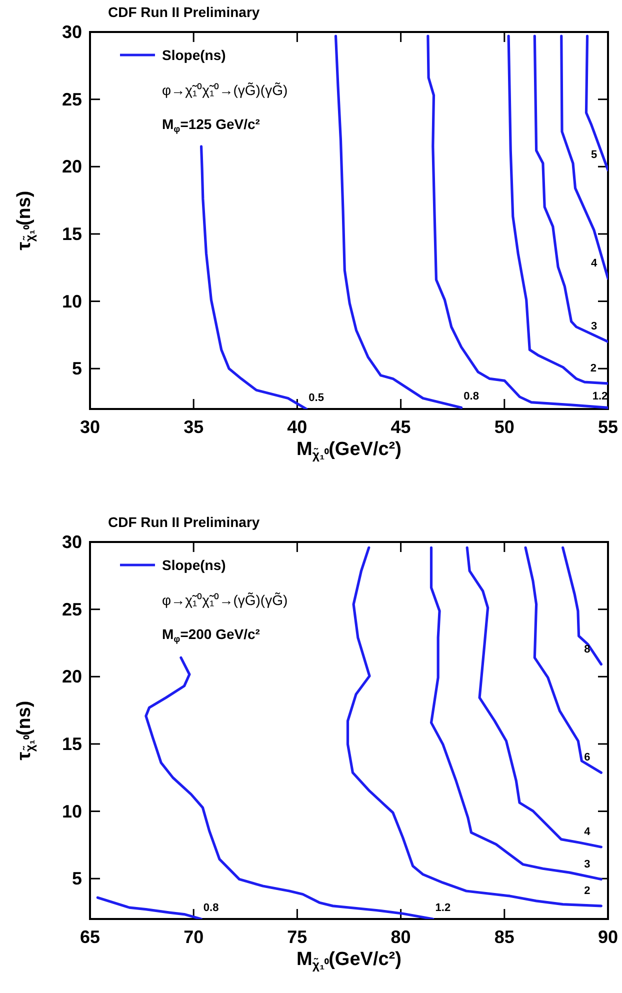  I want to click on x-tick-label: 55, so click(608, 427).